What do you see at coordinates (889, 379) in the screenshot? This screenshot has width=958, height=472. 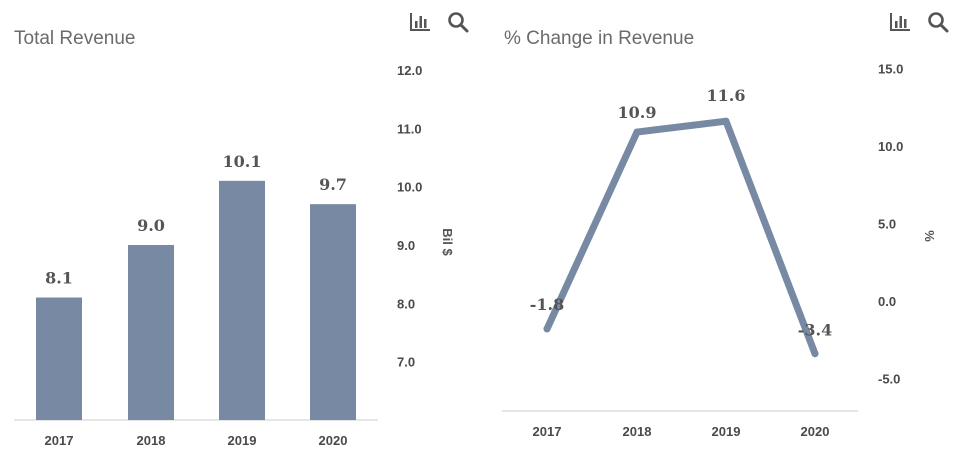 I see `y-tick-label: -5.0` at bounding box center [889, 379].